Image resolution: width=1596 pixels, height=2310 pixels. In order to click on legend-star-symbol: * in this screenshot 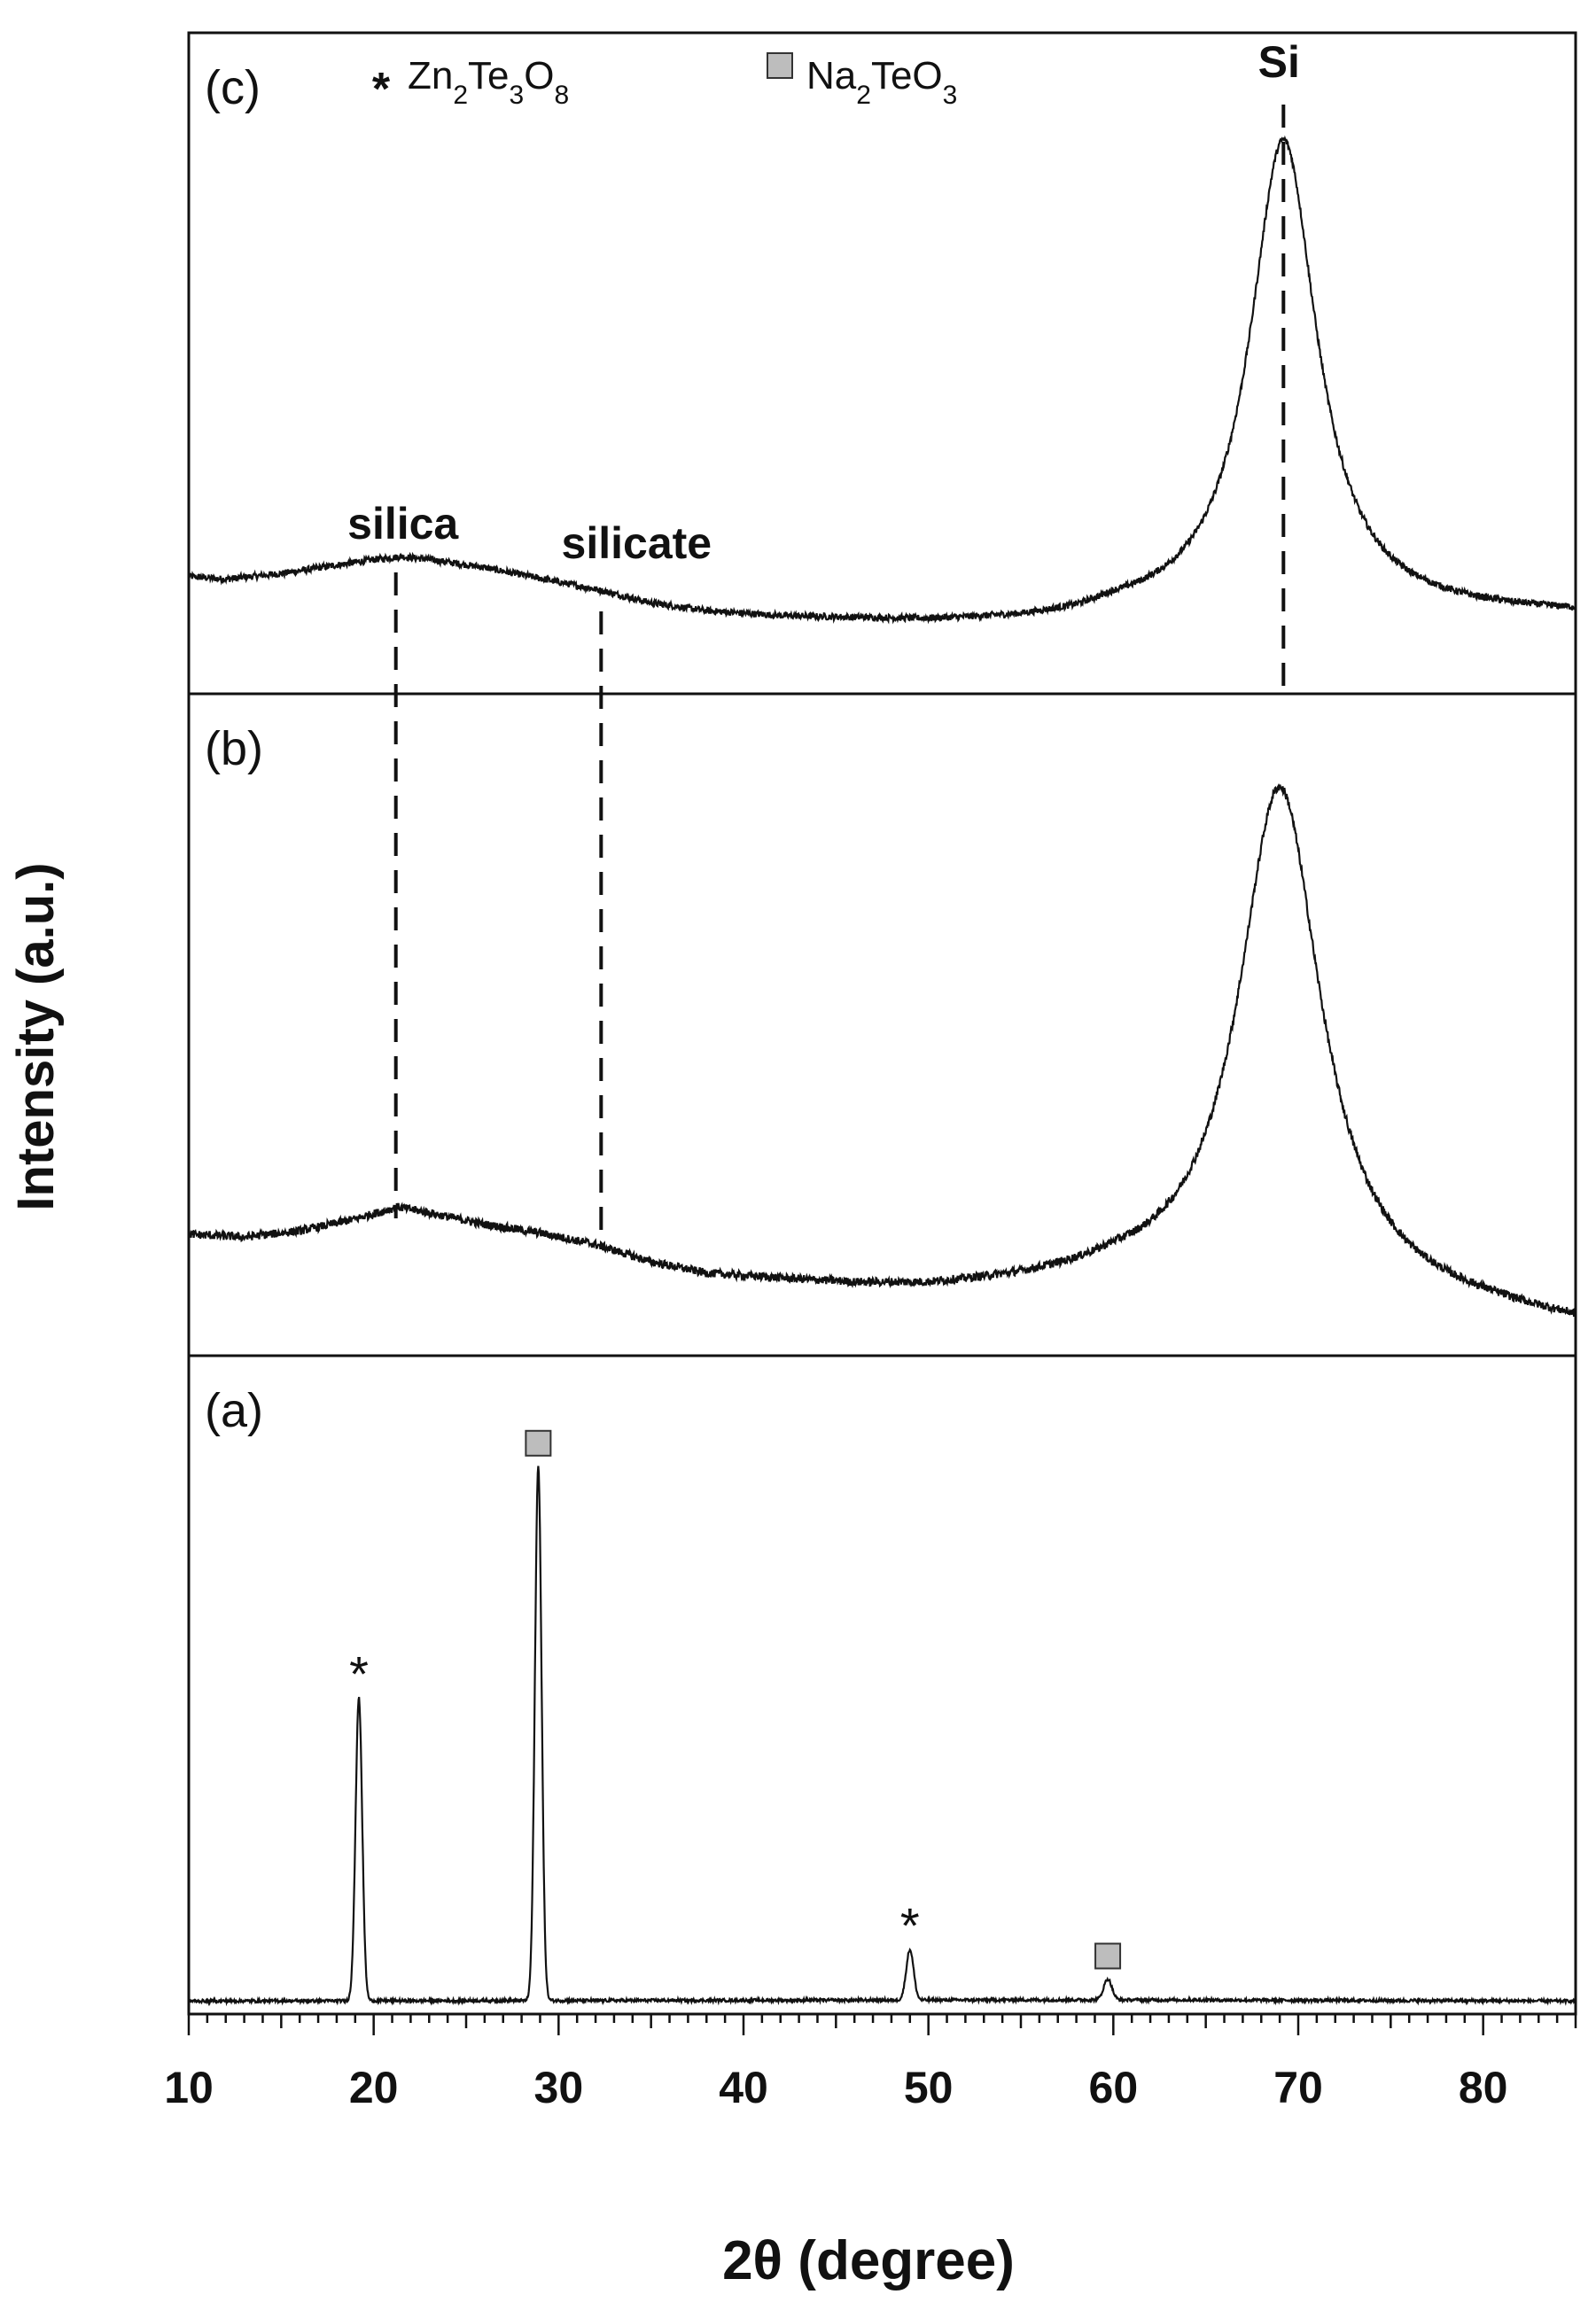, I will do `click(381, 89)`.